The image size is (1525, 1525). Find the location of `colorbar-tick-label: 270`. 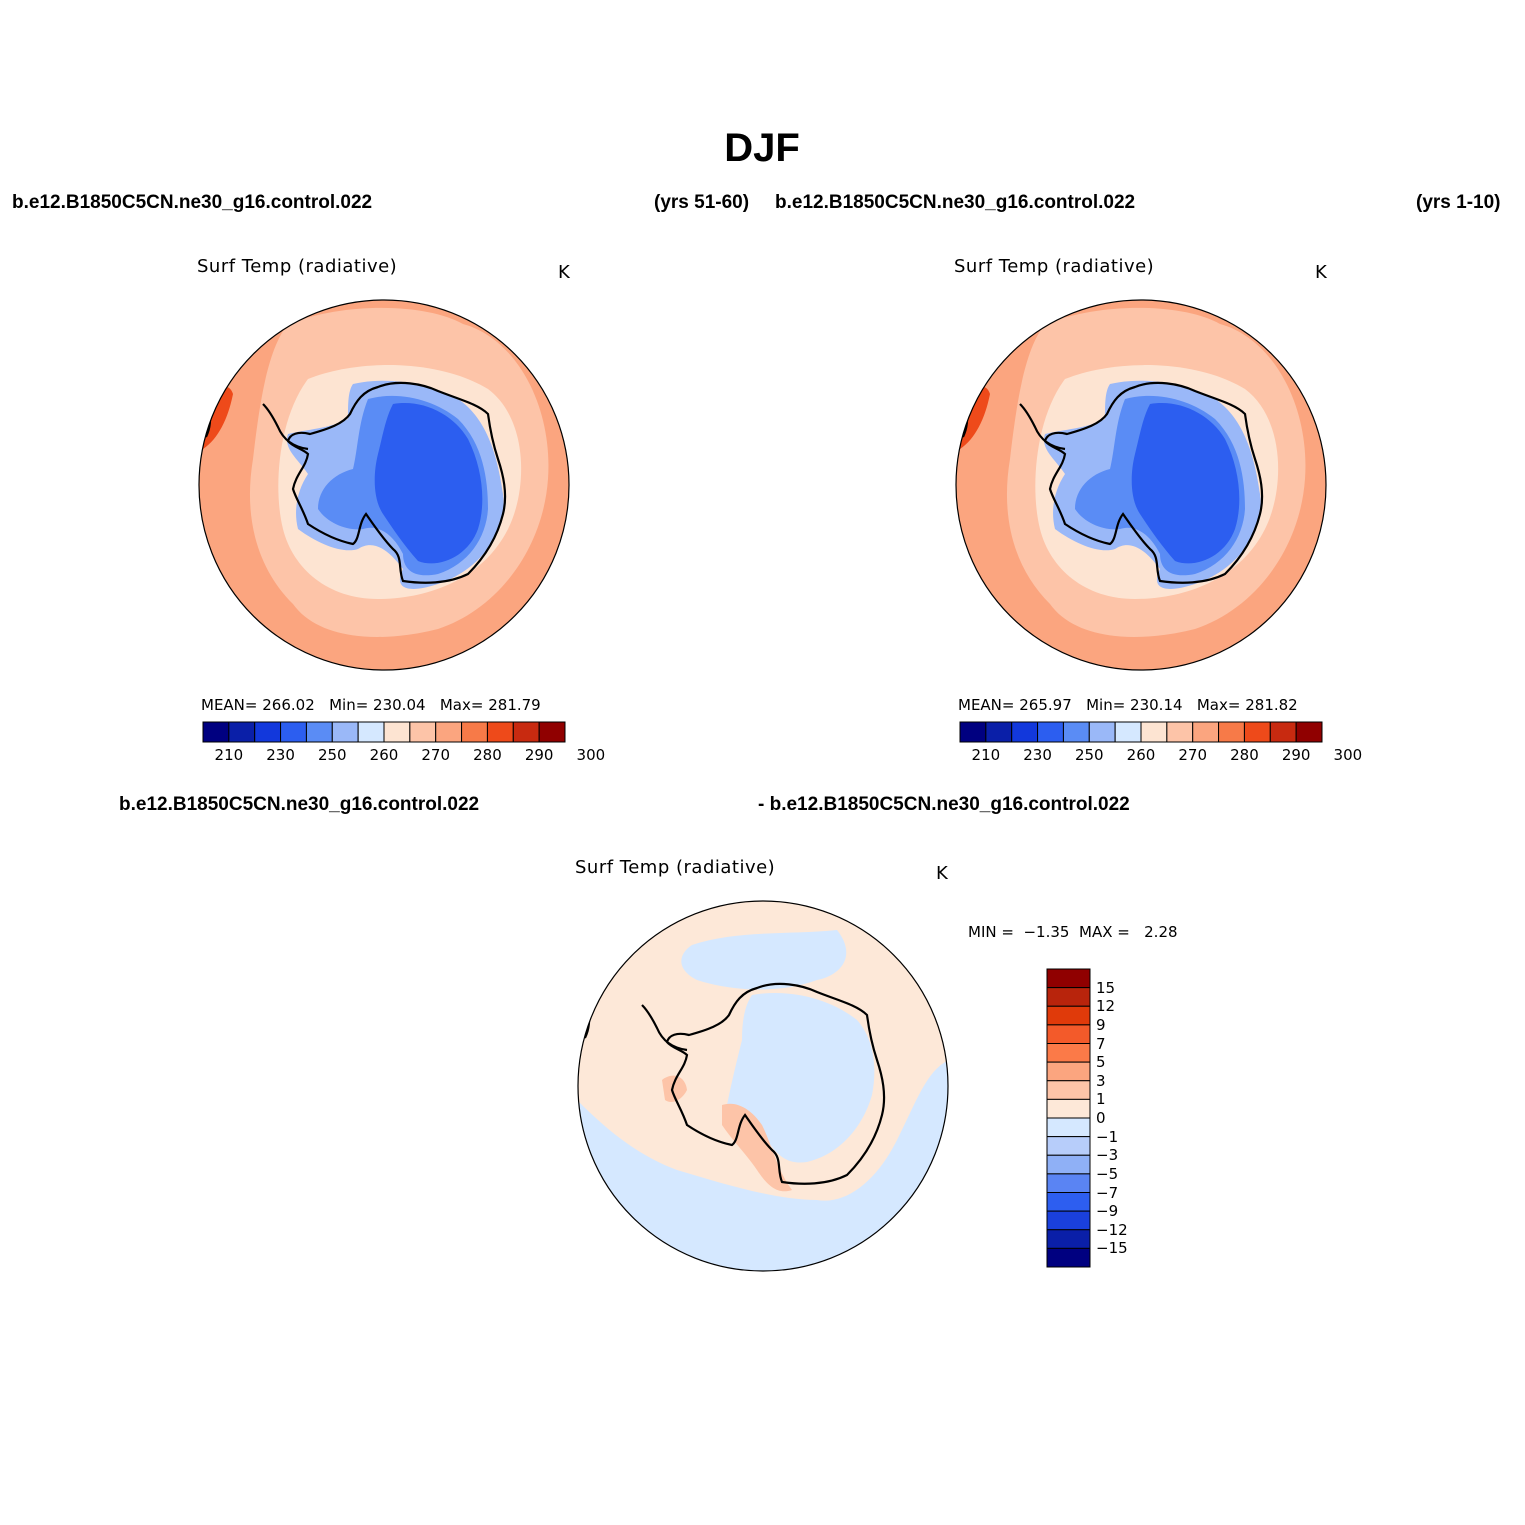

colorbar-tick-label: 270 is located at coordinates (436, 755).